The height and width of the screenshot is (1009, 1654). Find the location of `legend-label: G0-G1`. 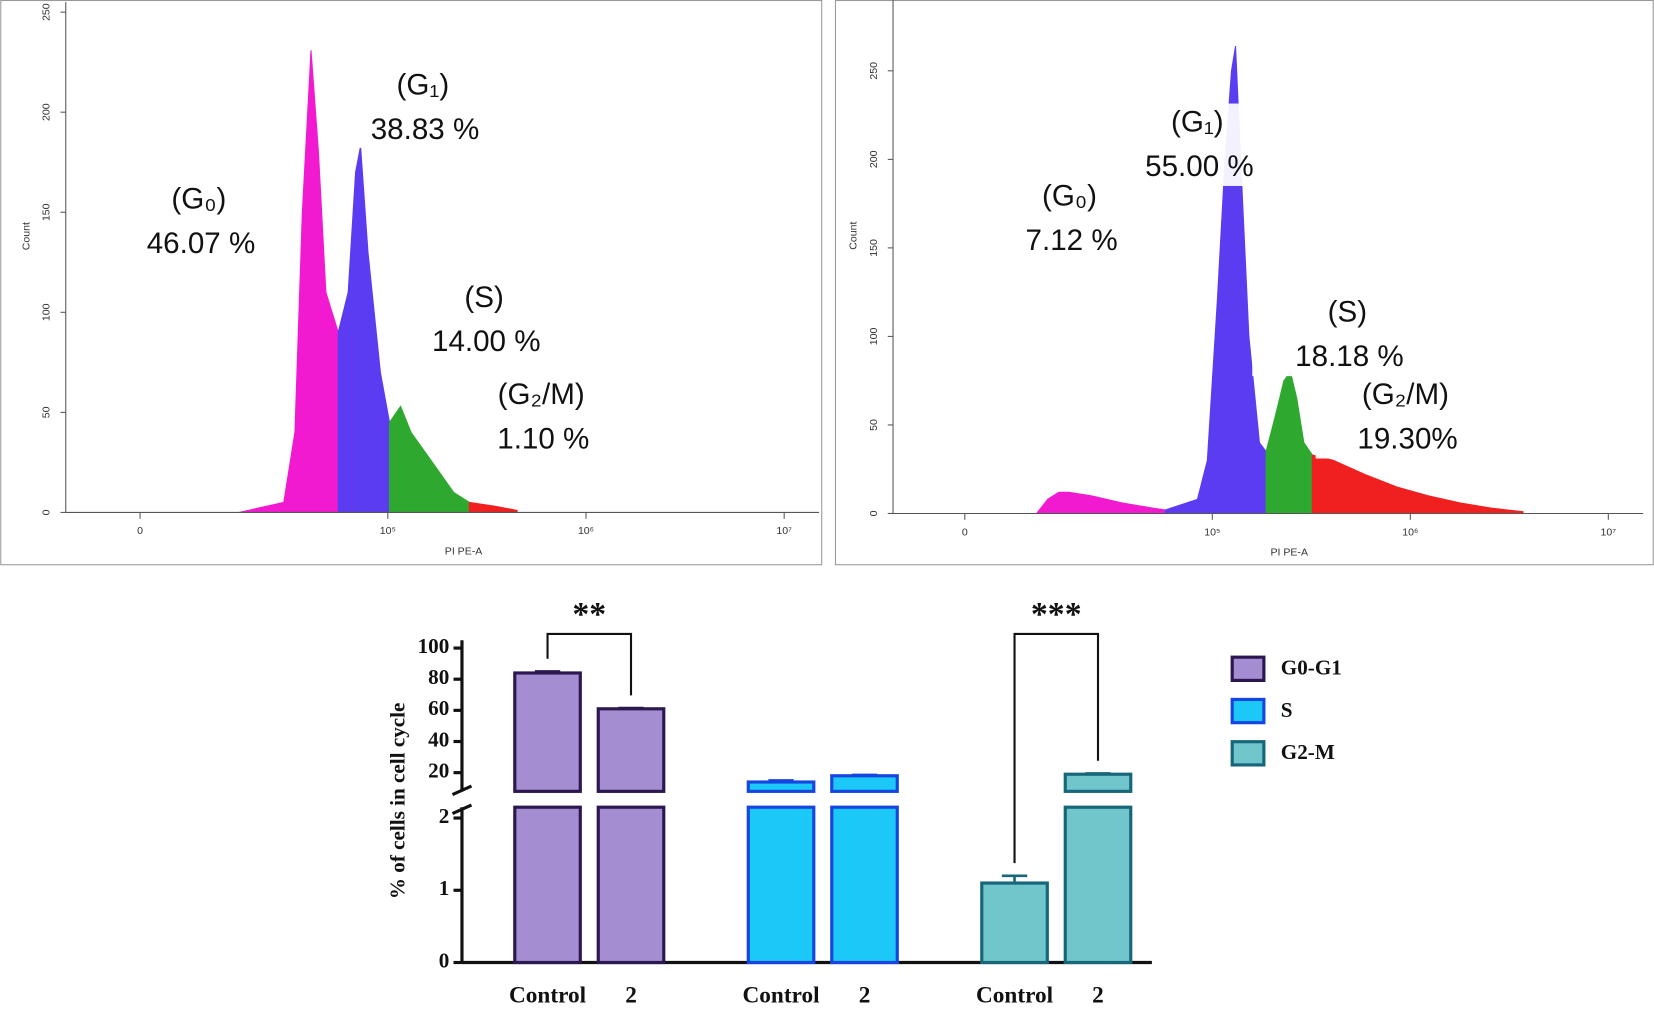

legend-label: G0-G1 is located at coordinates (1311, 668).